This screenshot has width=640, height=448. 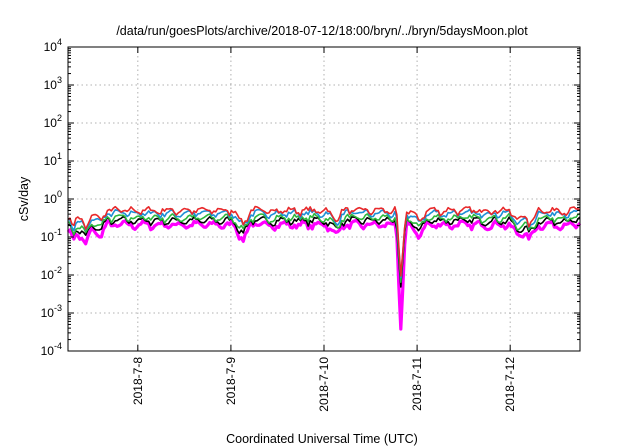 I want to click on y-tick-label: 10⁰, so click(x=53, y=197).